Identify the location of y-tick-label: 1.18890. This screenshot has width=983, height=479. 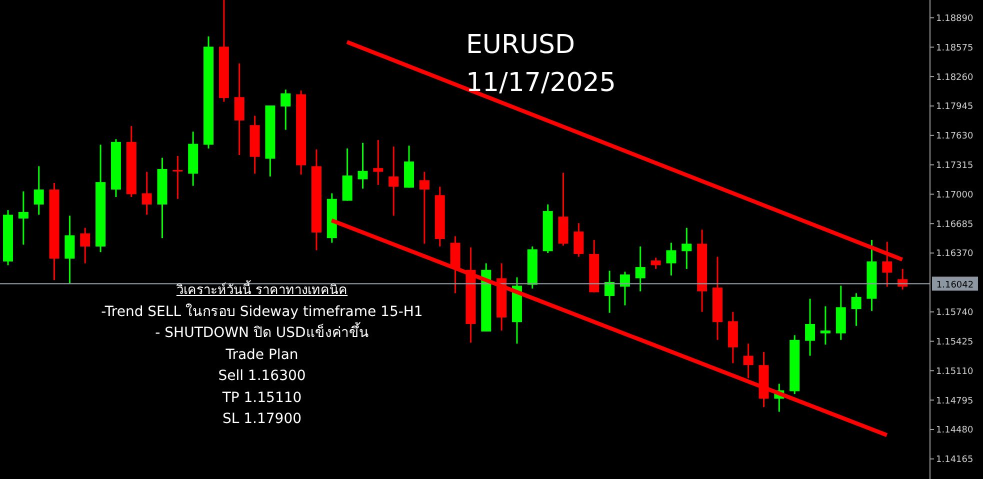
(955, 19).